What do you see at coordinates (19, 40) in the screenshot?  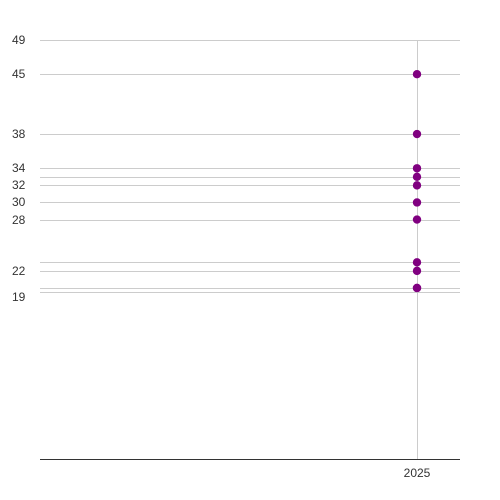 I see `y-tick-label: 49` at bounding box center [19, 40].